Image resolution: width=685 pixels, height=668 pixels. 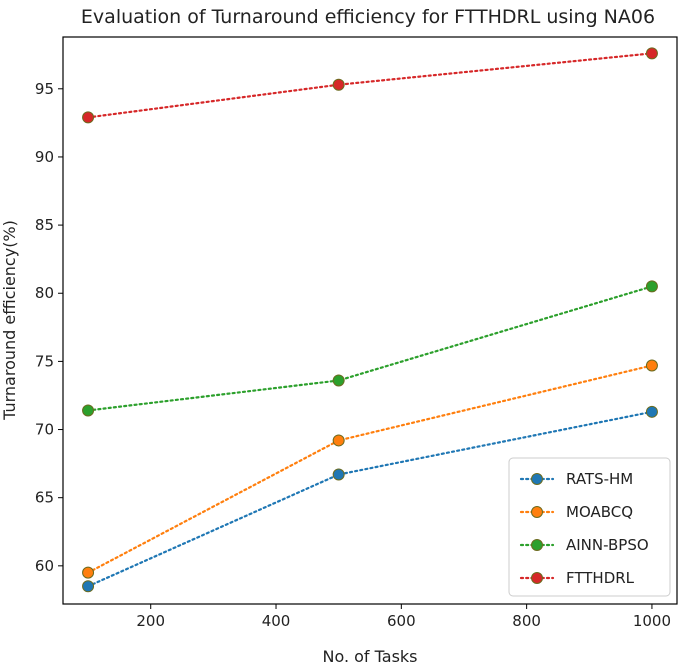 What do you see at coordinates (44, 430) in the screenshot?
I see `y-tick-label: 70` at bounding box center [44, 430].